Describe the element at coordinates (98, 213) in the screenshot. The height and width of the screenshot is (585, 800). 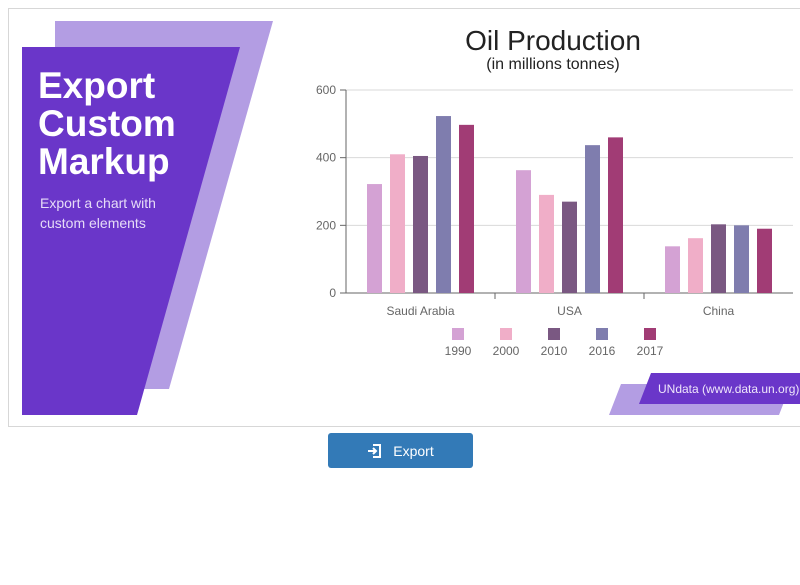
I see `promo-subtitle: Export a chart with custom elements` at that location.